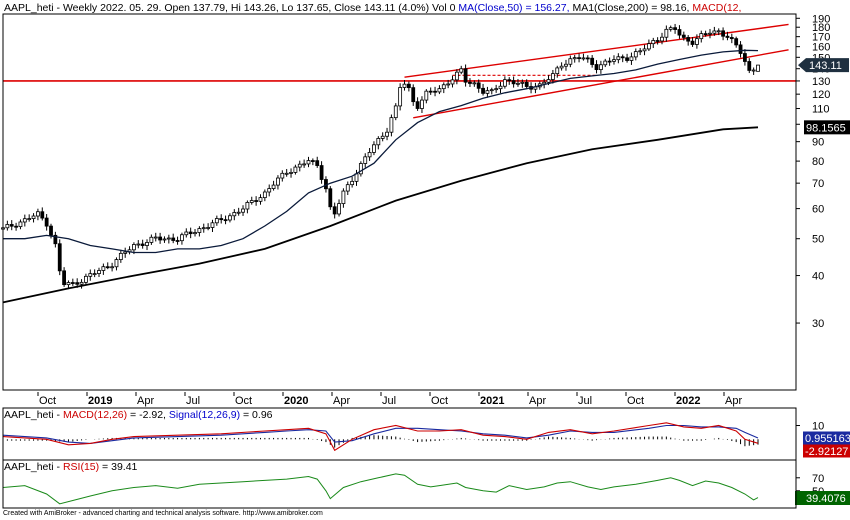  What do you see at coordinates (47, 401) in the screenshot?
I see `price-xtick-label: Oct` at bounding box center [47, 401].